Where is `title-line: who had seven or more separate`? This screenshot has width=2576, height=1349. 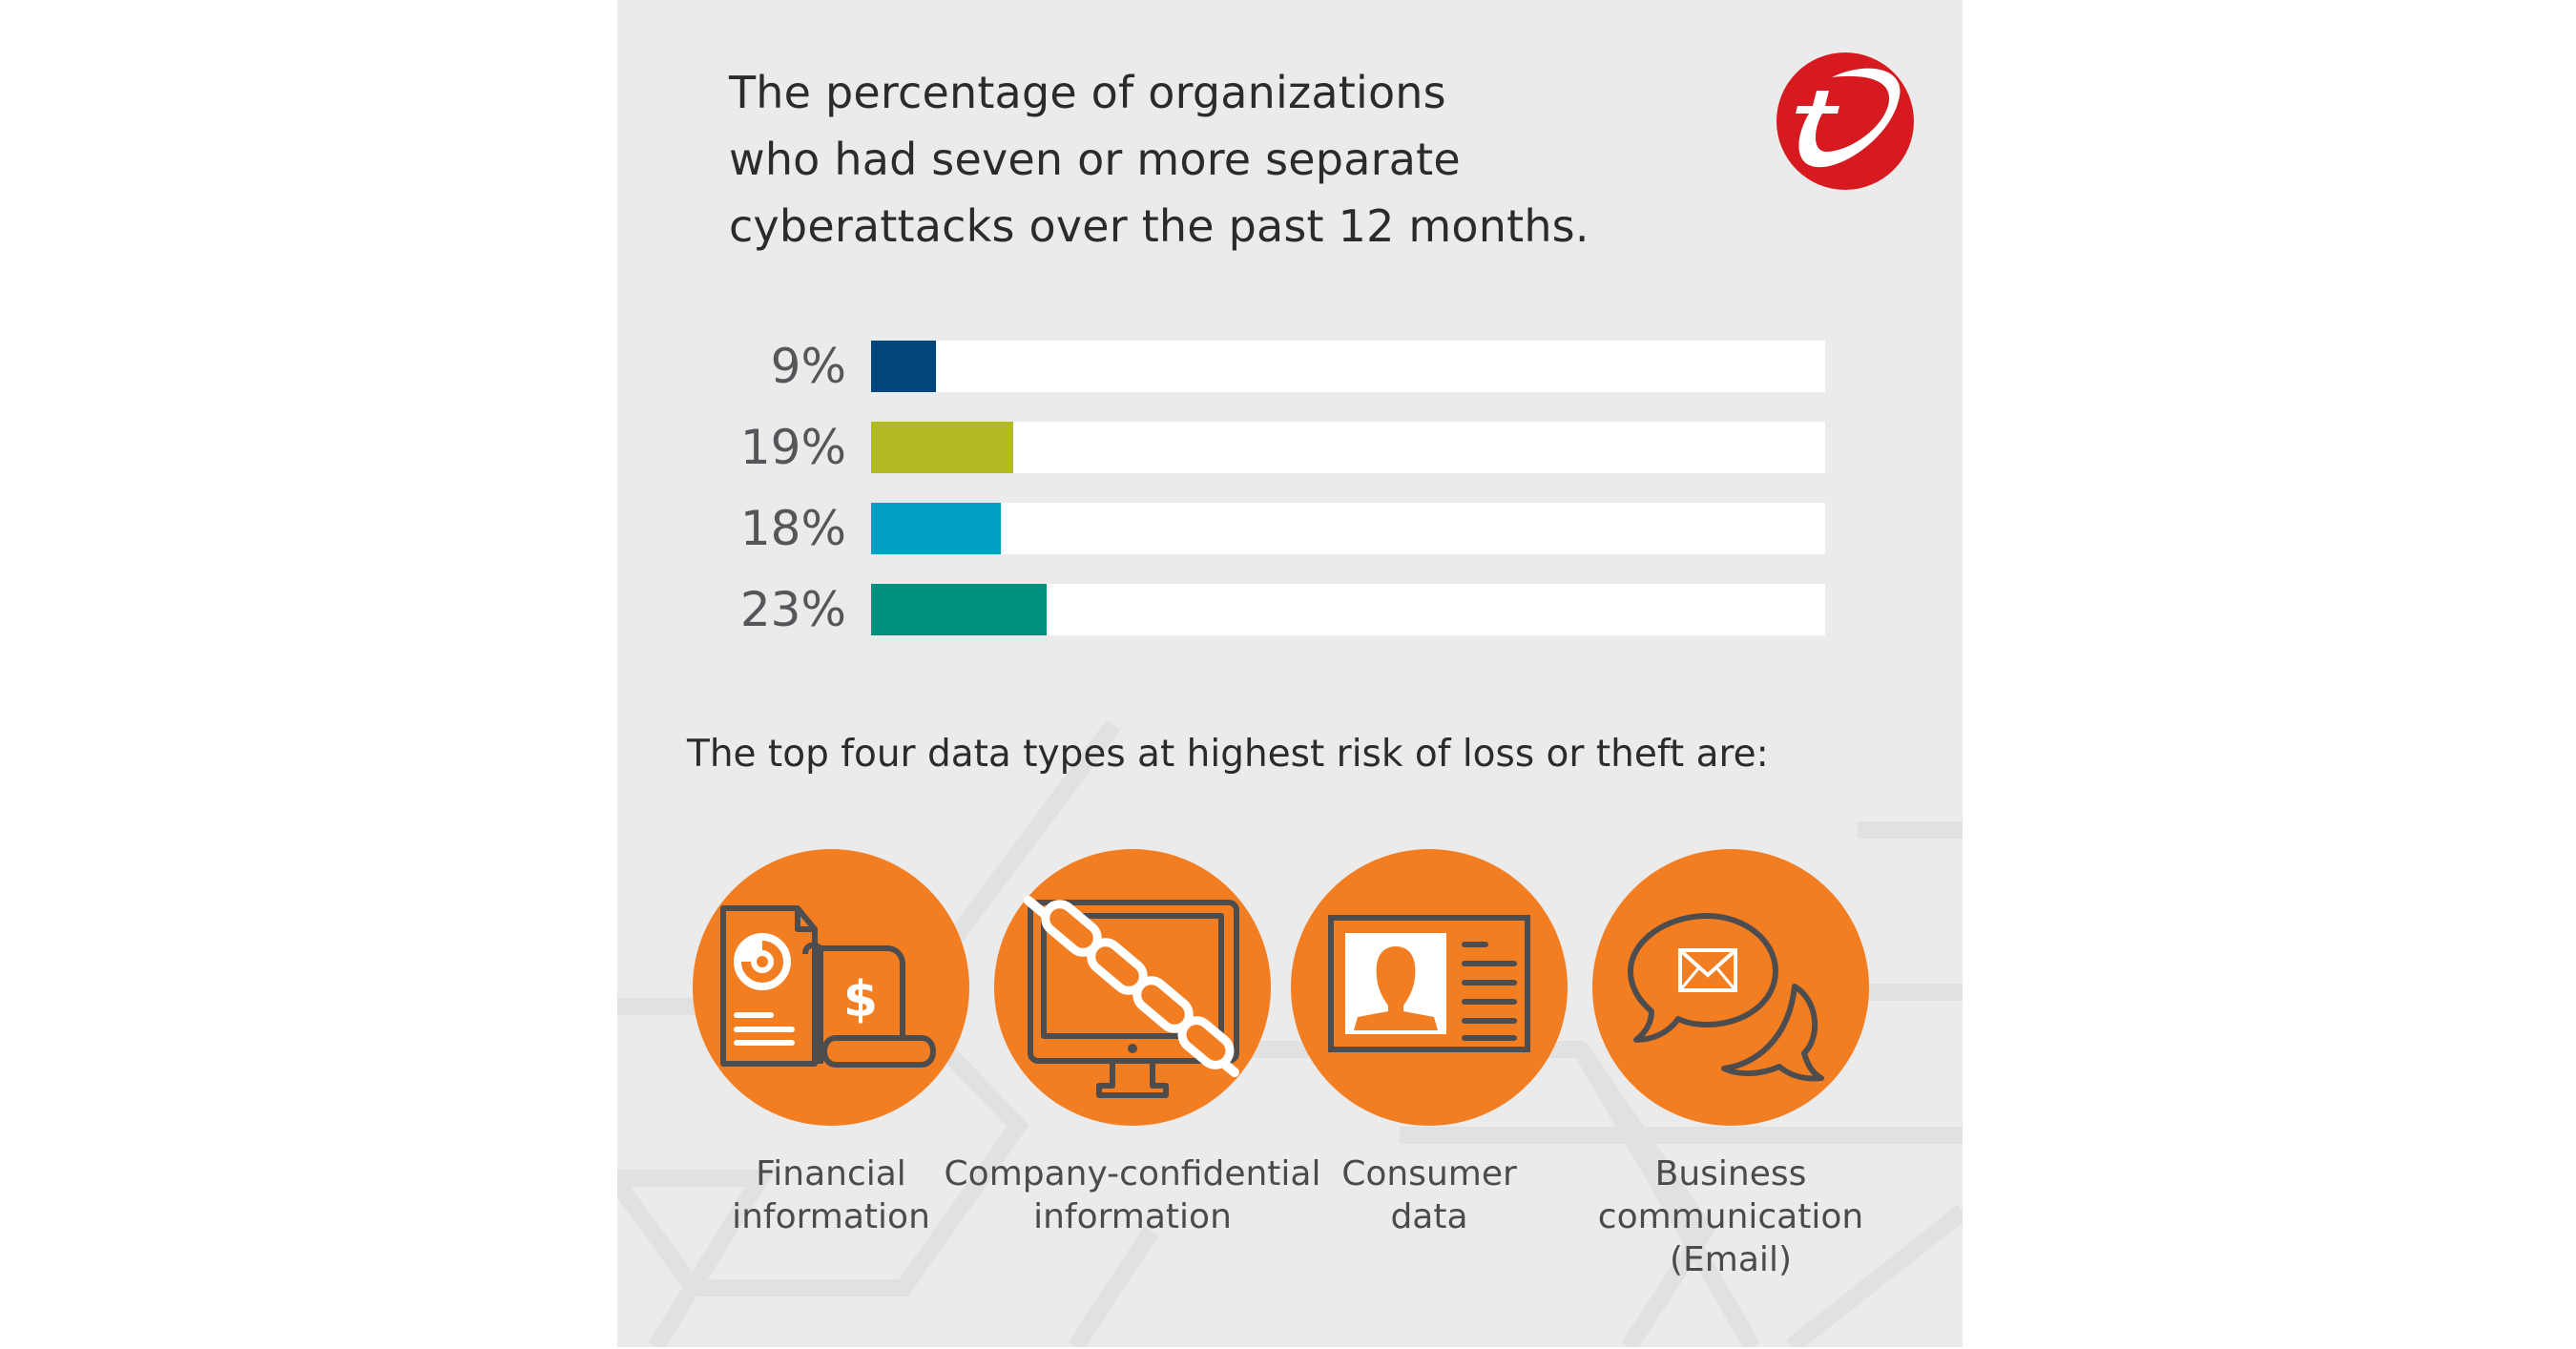 title-line: who had seven or more separate is located at coordinates (1095, 159).